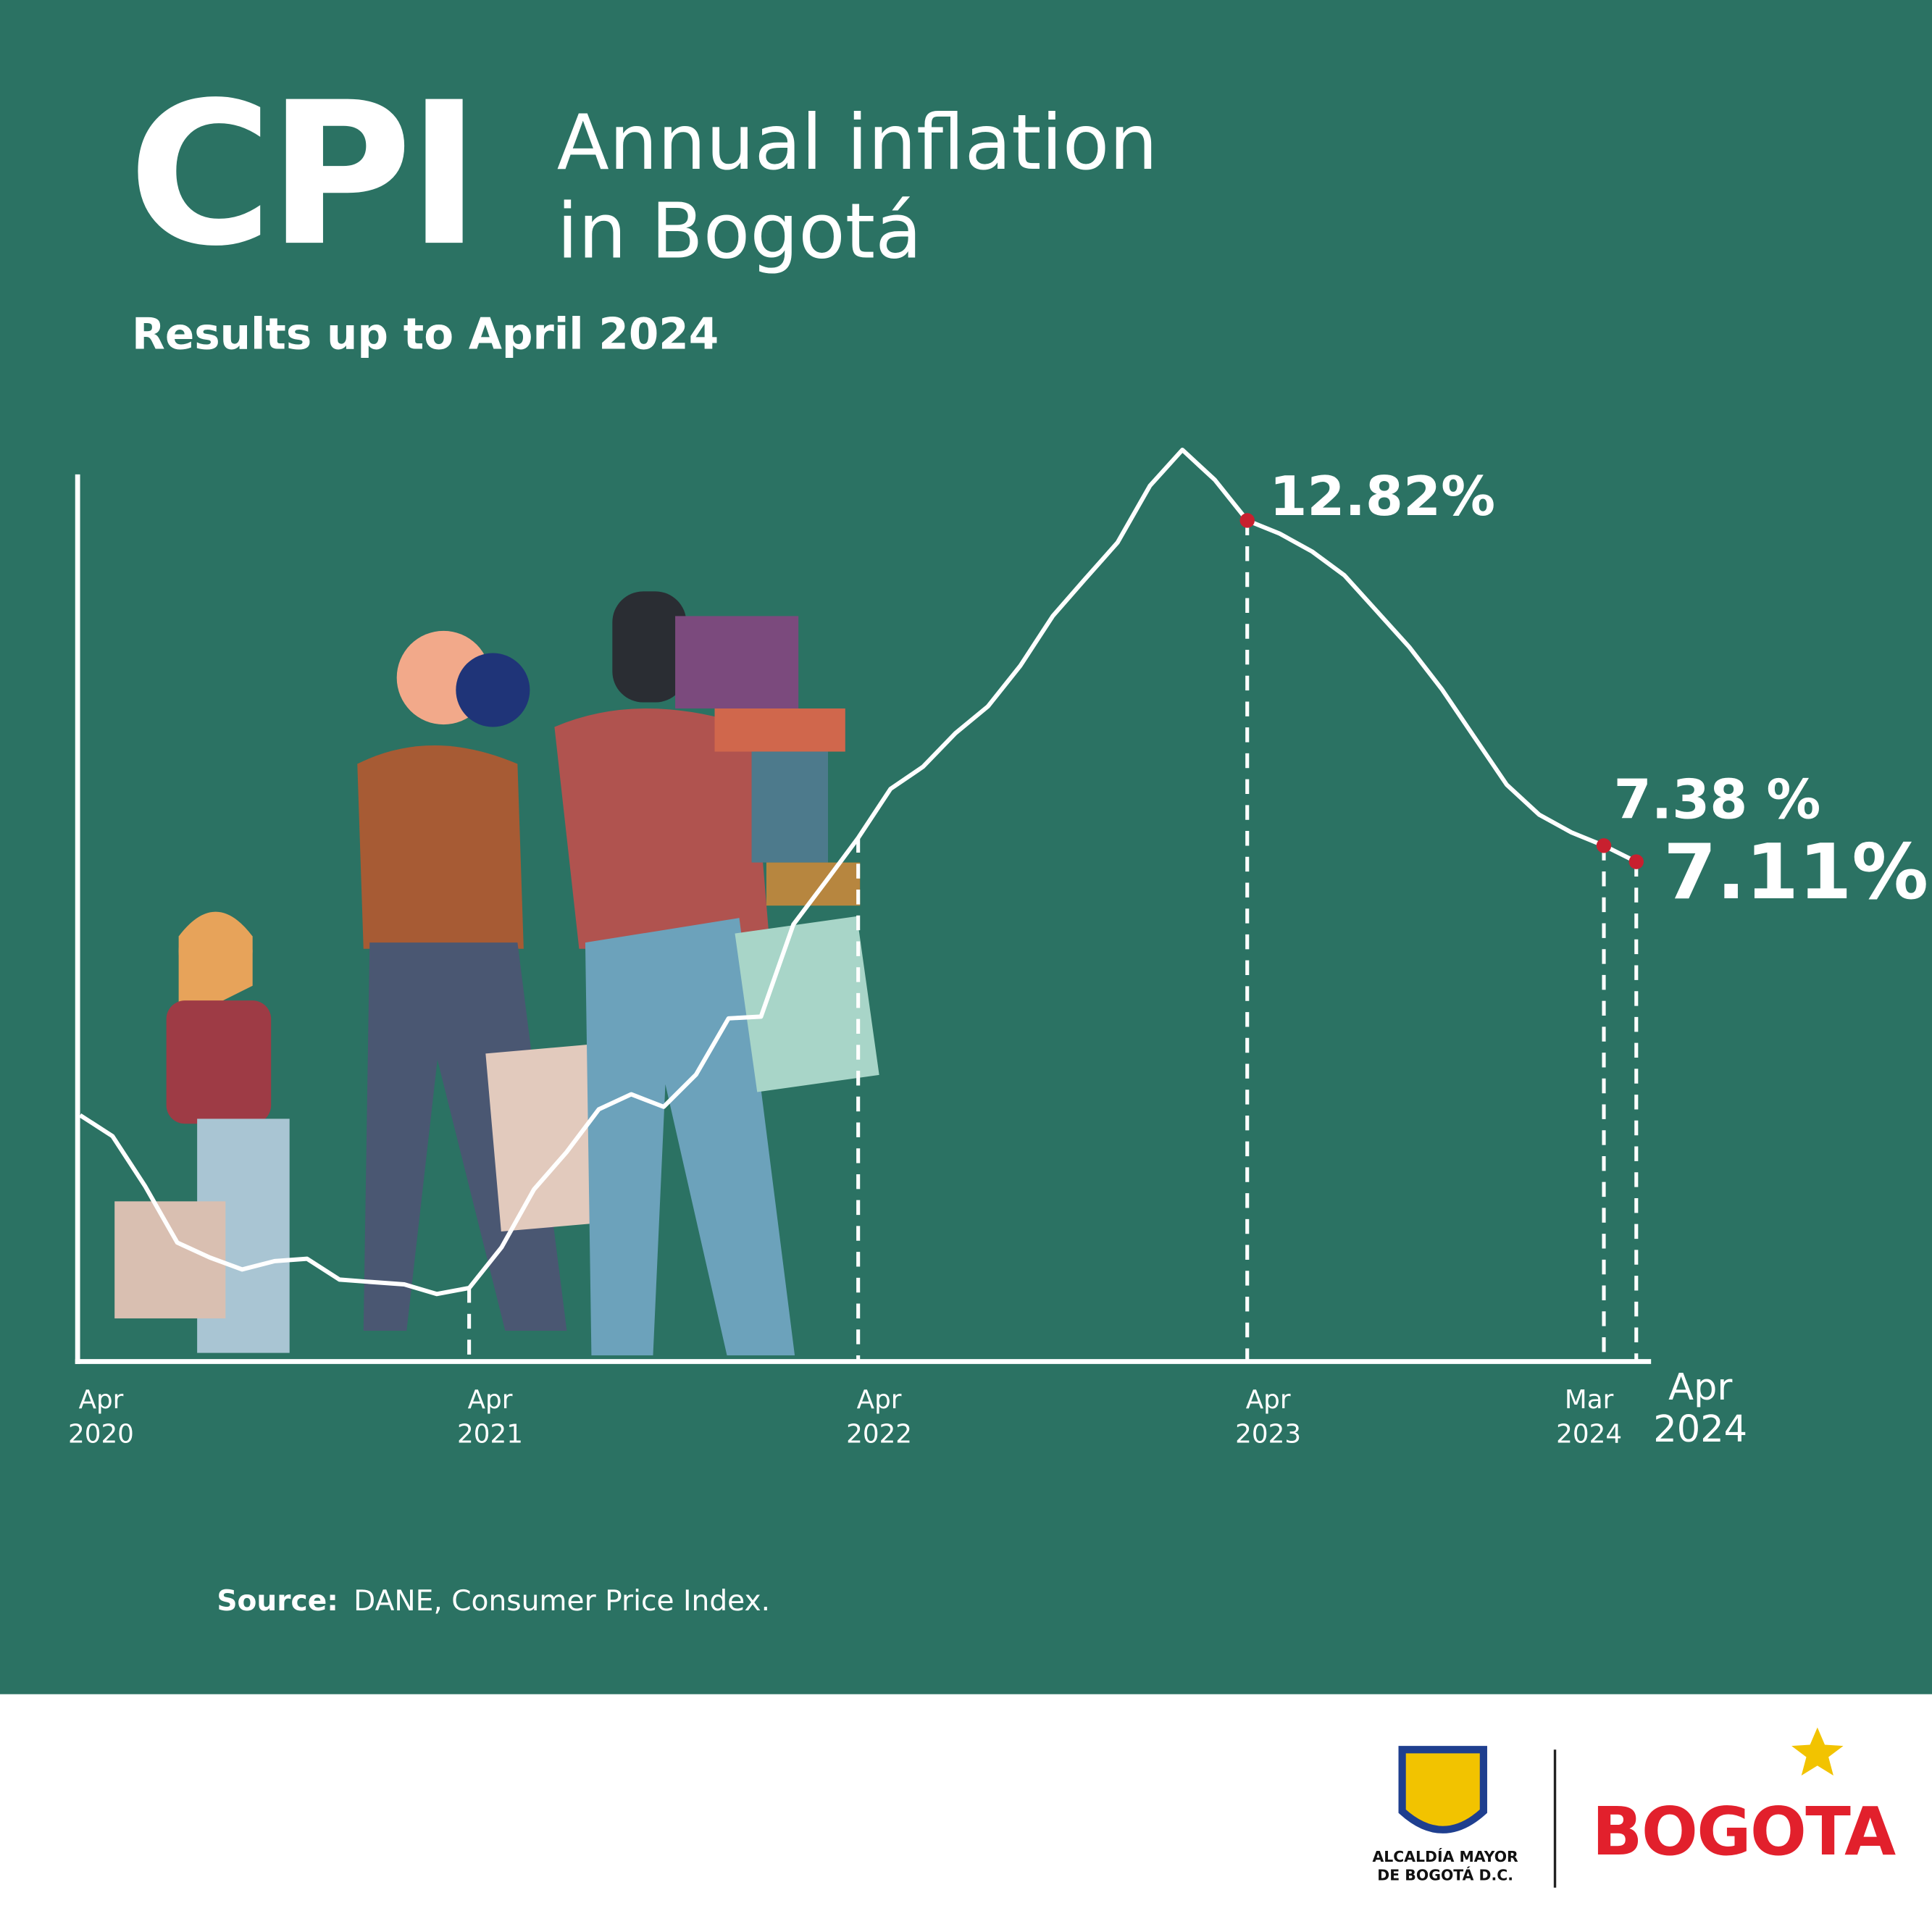  I want to click on x-tick-label: Apr 2021, so click(490, 1417).